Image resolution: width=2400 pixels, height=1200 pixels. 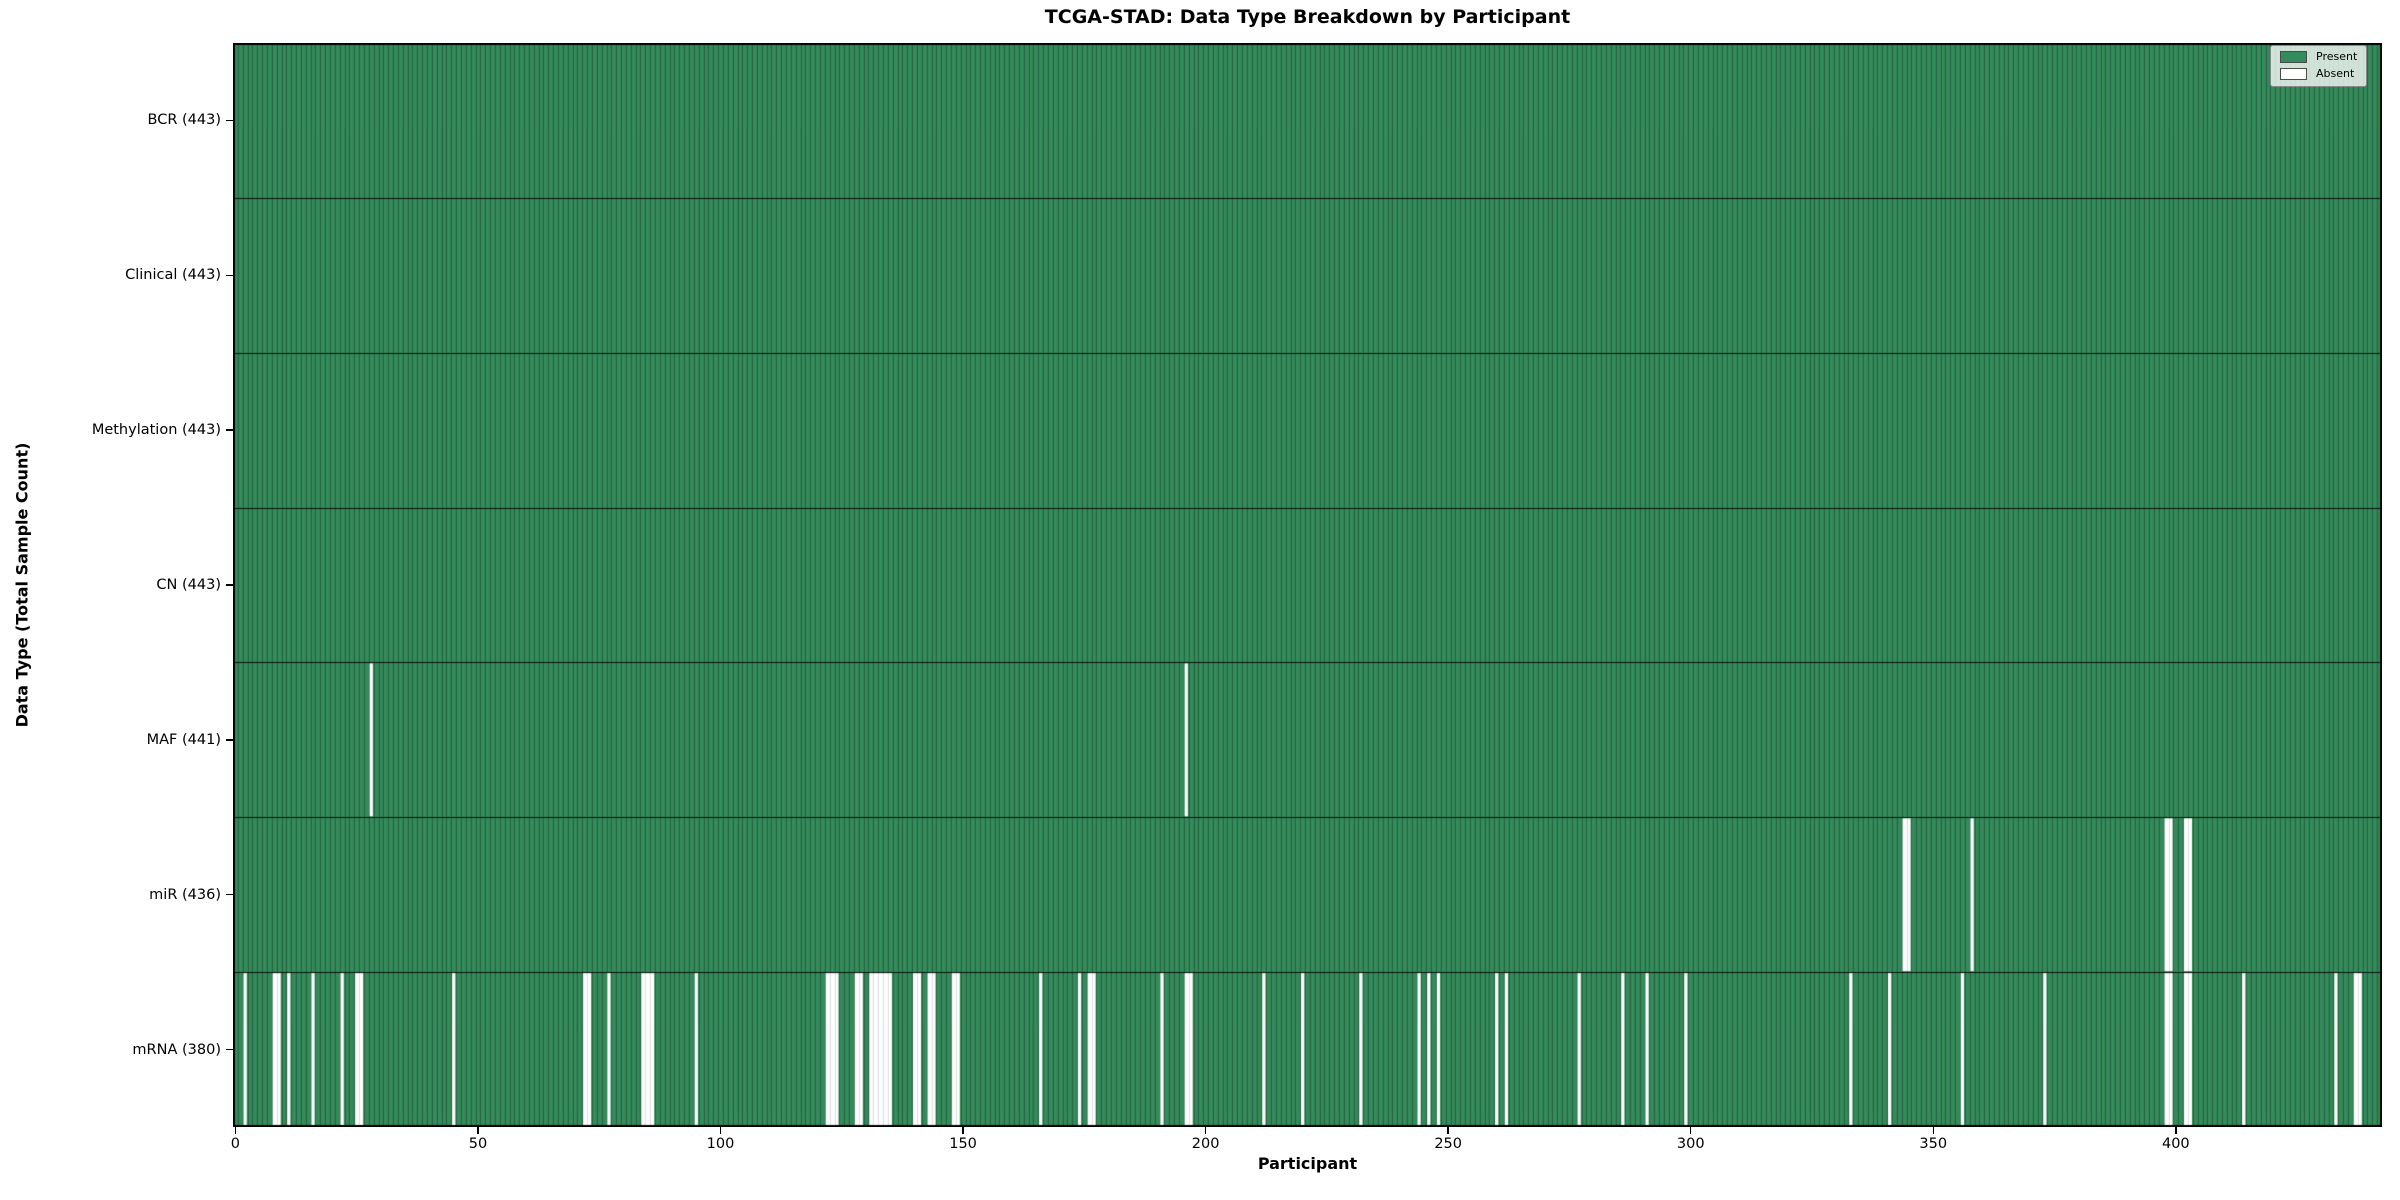 What do you see at coordinates (176, 1049) in the screenshot?
I see `y-tick-label-mRNA: mRNA (380)` at bounding box center [176, 1049].